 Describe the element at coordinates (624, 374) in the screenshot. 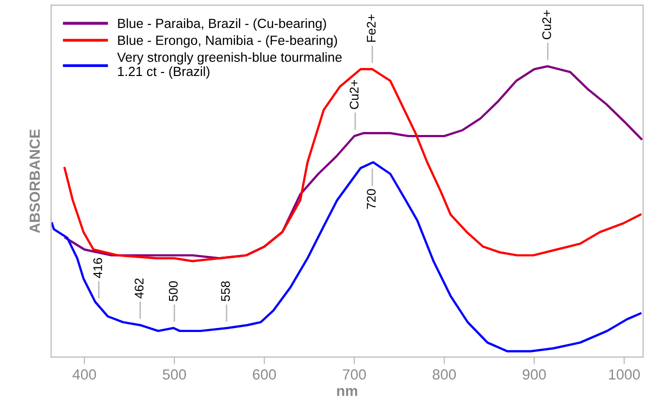

I see `x-tick-label: 1000` at that location.